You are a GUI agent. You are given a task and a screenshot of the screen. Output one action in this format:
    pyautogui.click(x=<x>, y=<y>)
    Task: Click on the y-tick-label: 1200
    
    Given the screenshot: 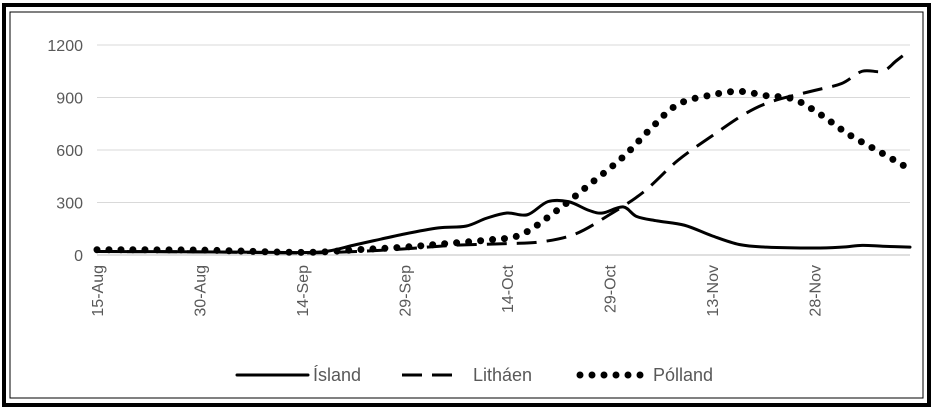 What is the action you would take?
    pyautogui.click(x=65, y=46)
    